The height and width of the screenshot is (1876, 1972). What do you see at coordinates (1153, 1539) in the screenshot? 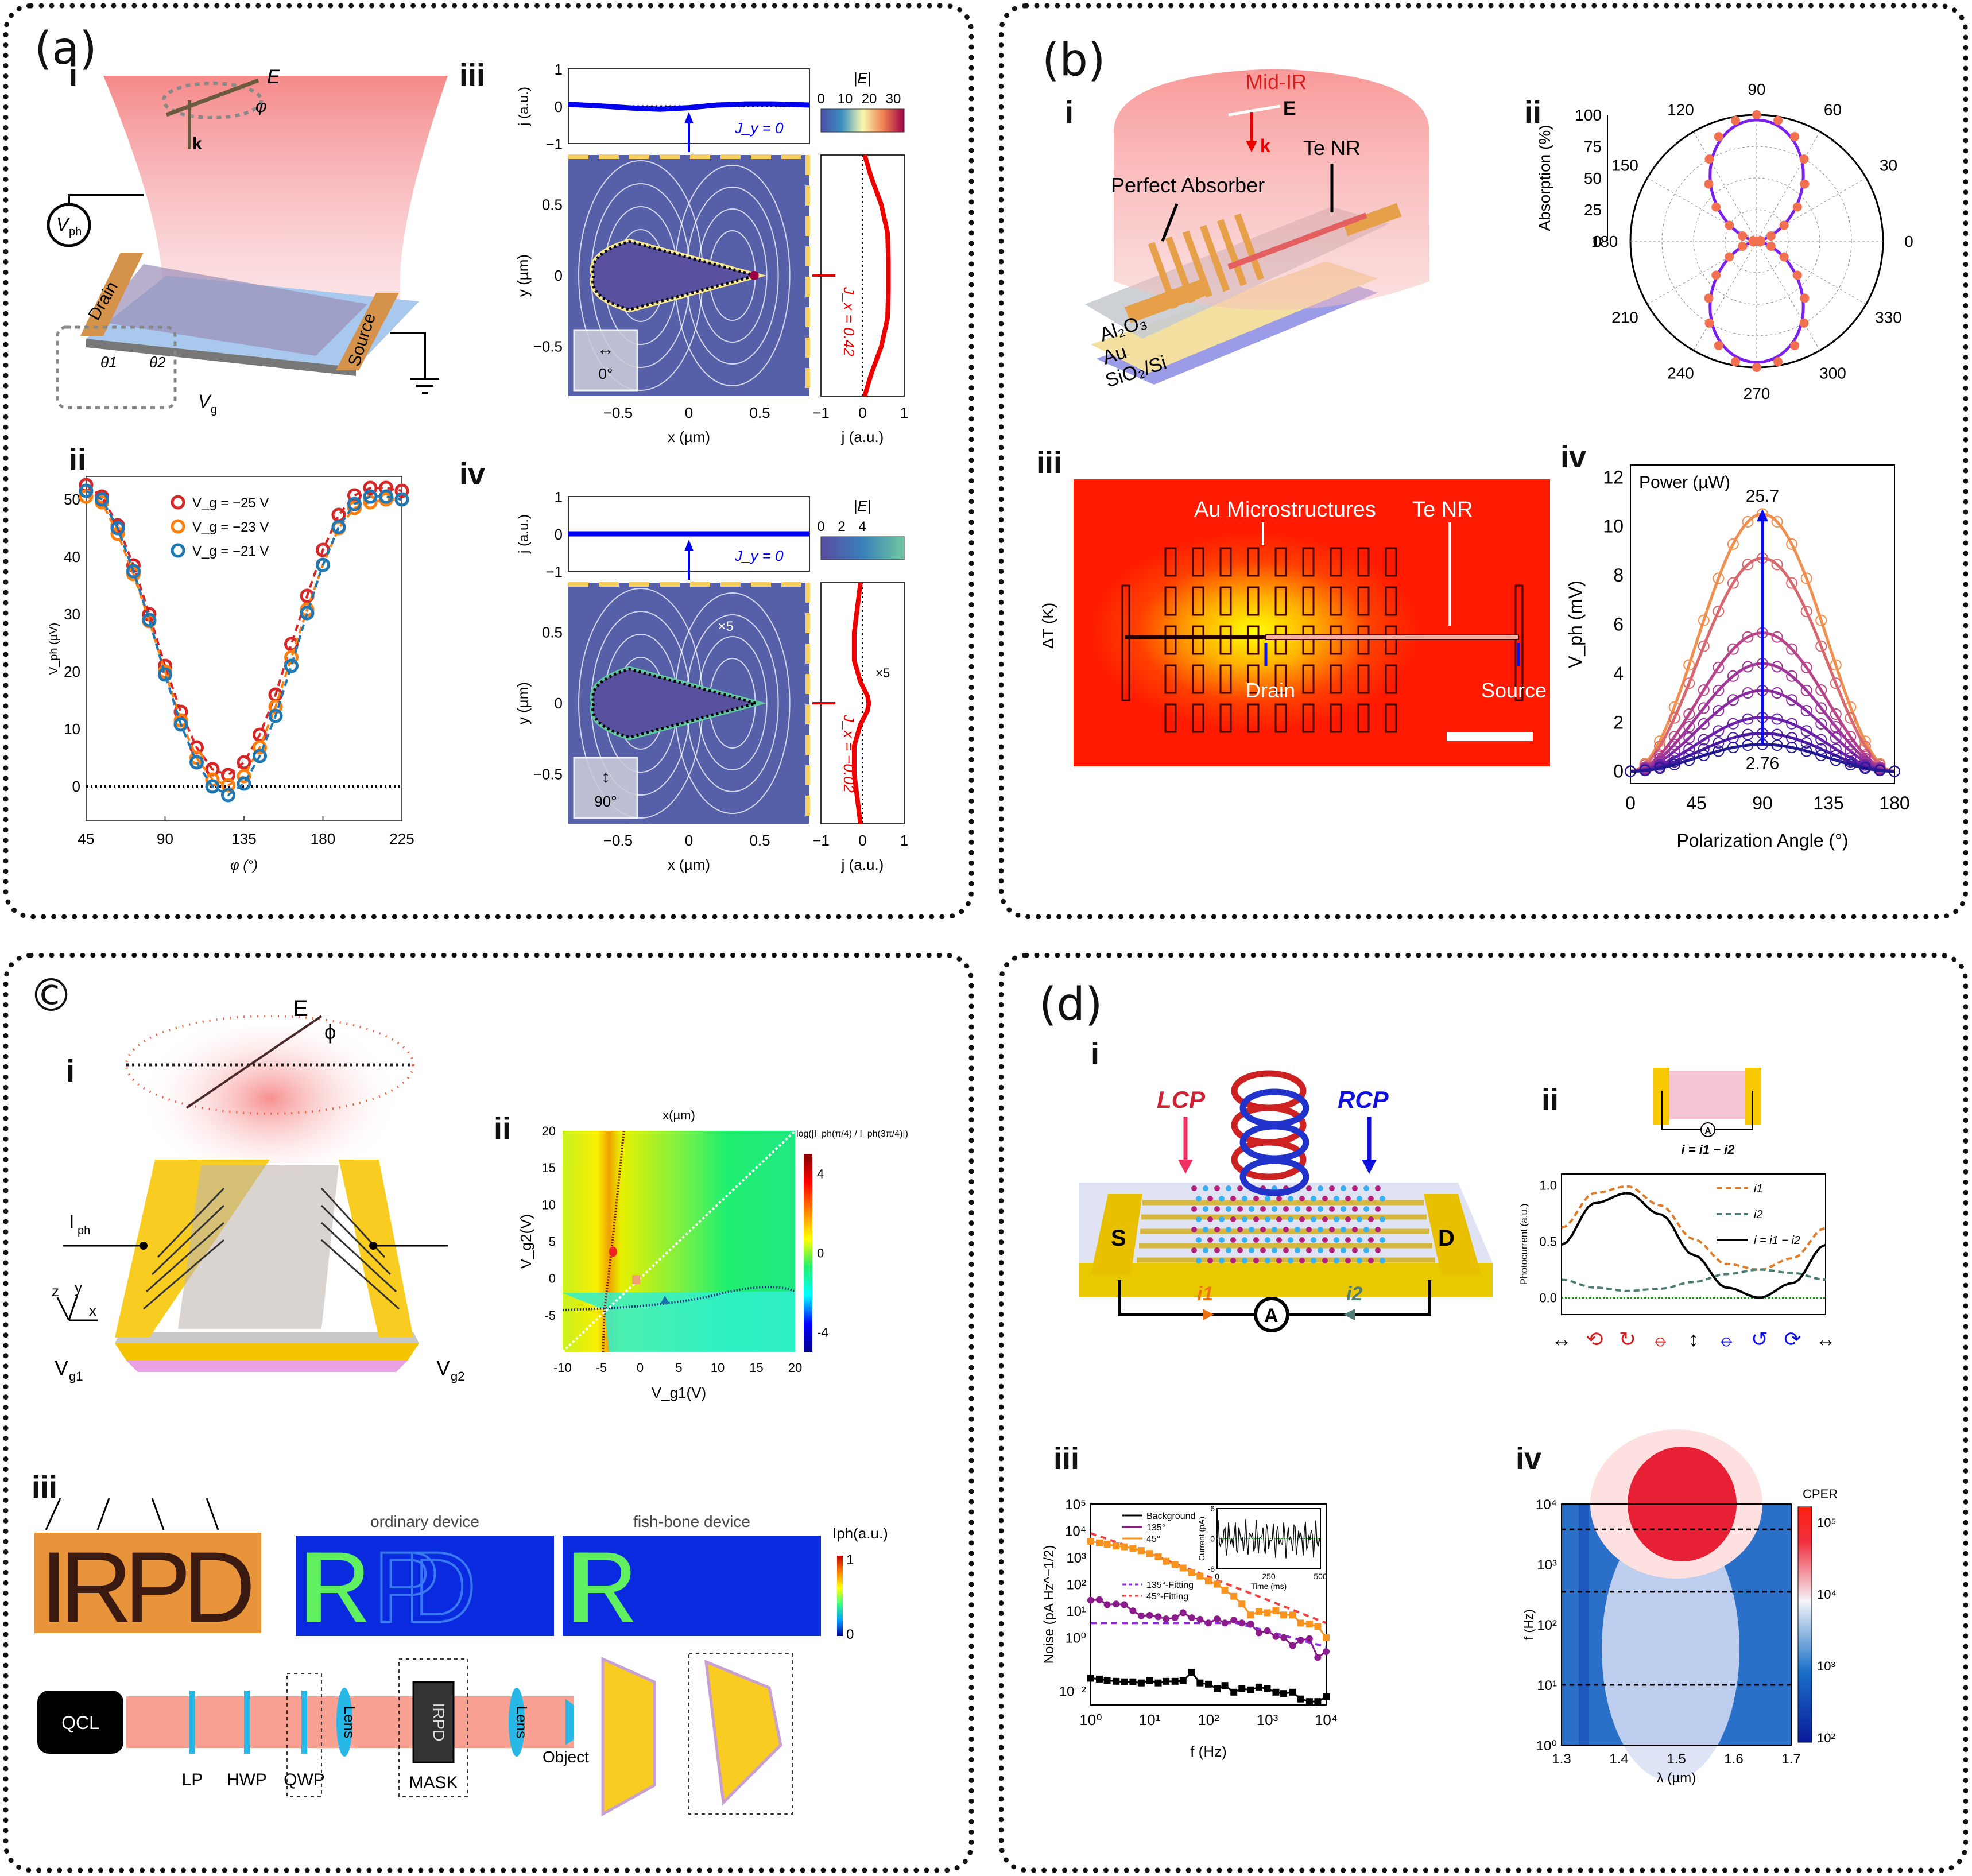
I see `legend-label: 45°` at bounding box center [1153, 1539].